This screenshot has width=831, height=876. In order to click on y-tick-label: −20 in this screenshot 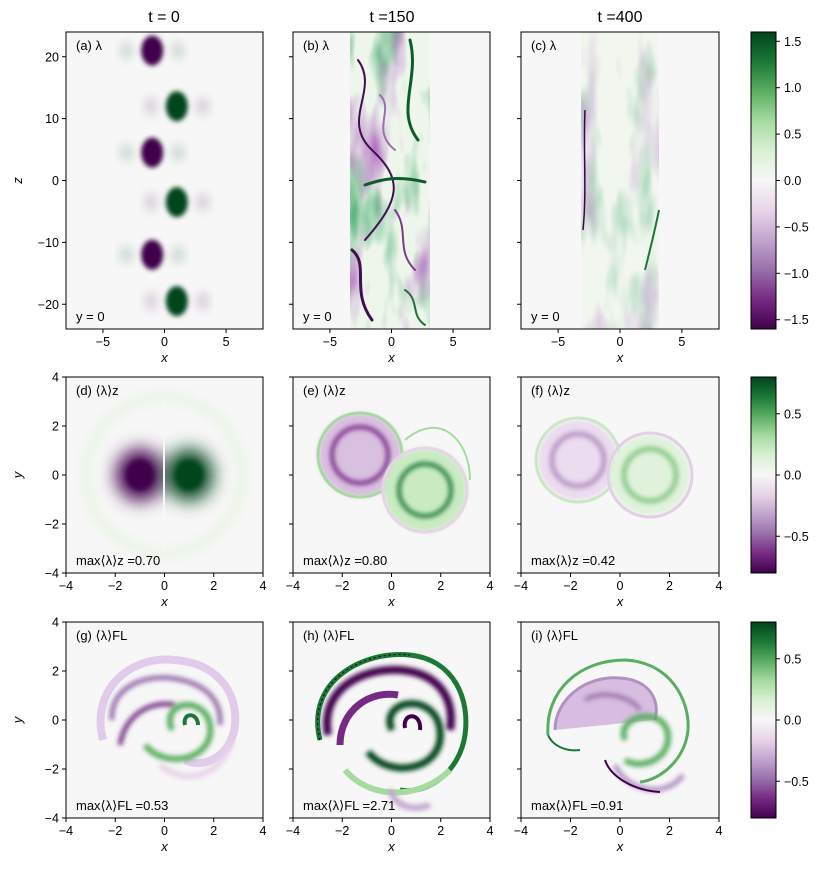, I will do `click(48, 305)`.